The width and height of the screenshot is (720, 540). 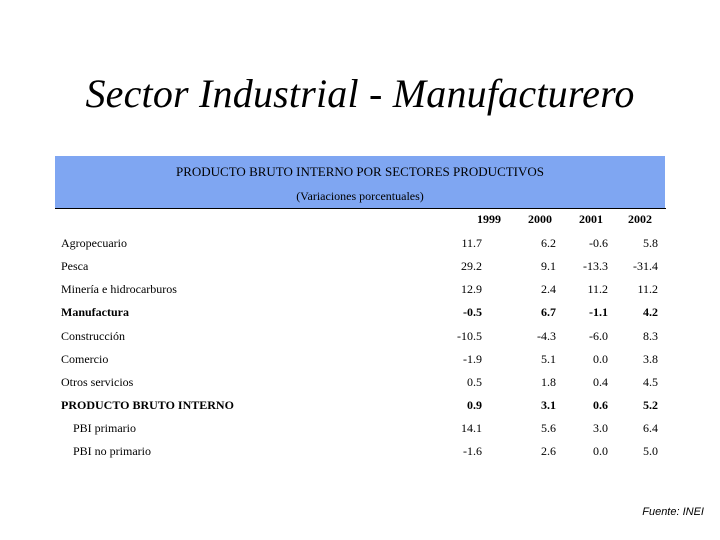 I want to click on value-cell: 11.7, so click(x=471, y=243).